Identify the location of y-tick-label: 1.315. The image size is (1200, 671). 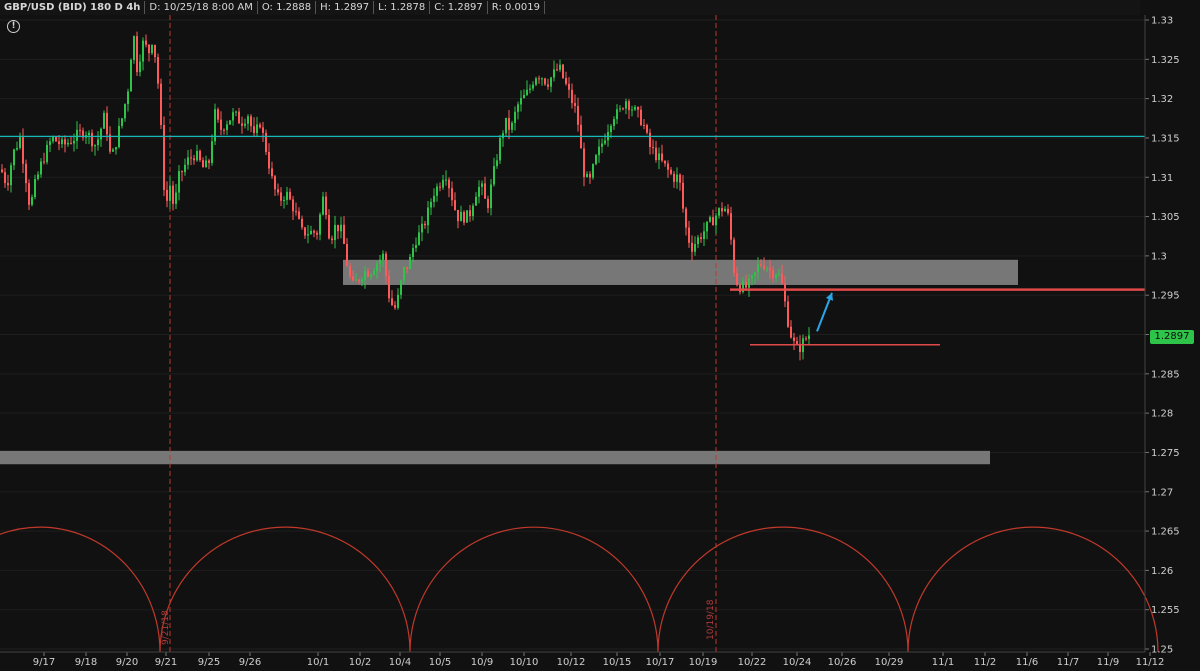
(1165, 138).